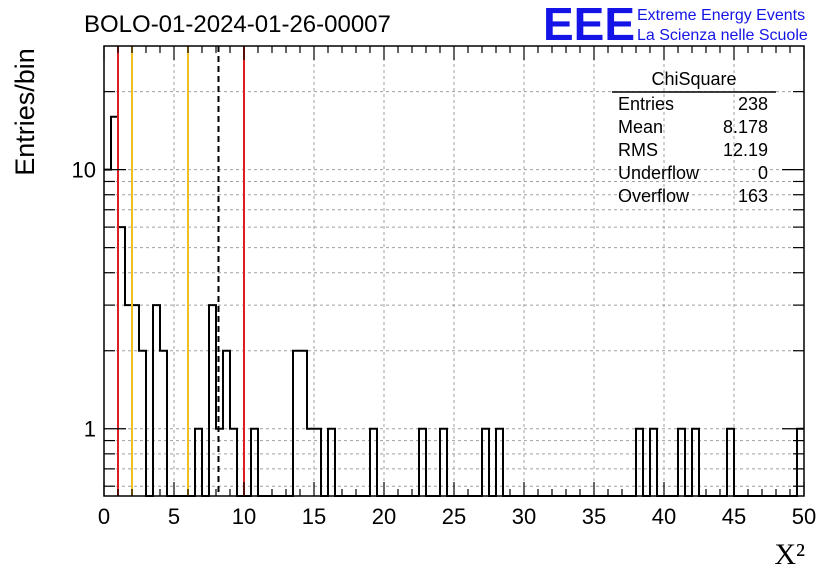 The image size is (836, 572). Describe the element at coordinates (104, 516) in the screenshot. I see `x-tick-label: 0` at that location.